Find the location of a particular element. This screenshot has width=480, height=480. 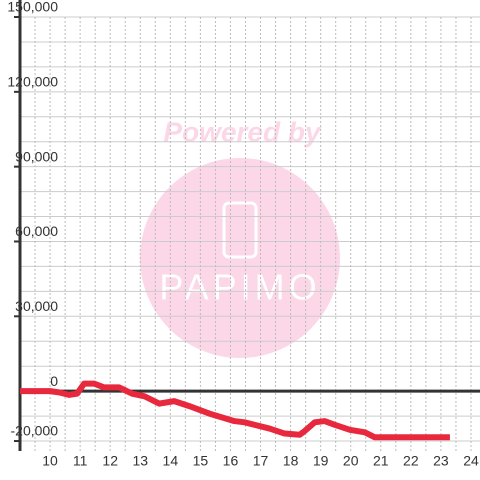

y-tick-label: 0 is located at coordinates (54, 381).